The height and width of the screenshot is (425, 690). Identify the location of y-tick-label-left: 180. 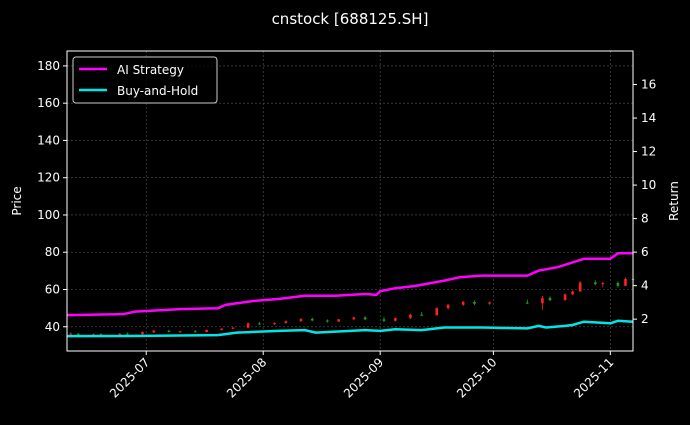
(48, 66).